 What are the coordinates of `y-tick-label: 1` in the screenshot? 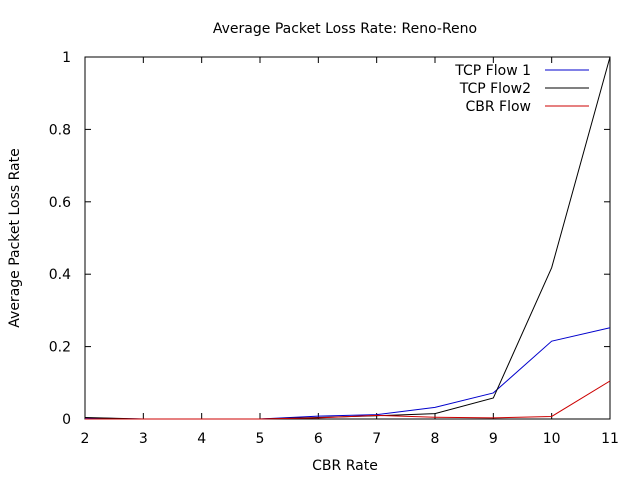 It's located at (66, 58).